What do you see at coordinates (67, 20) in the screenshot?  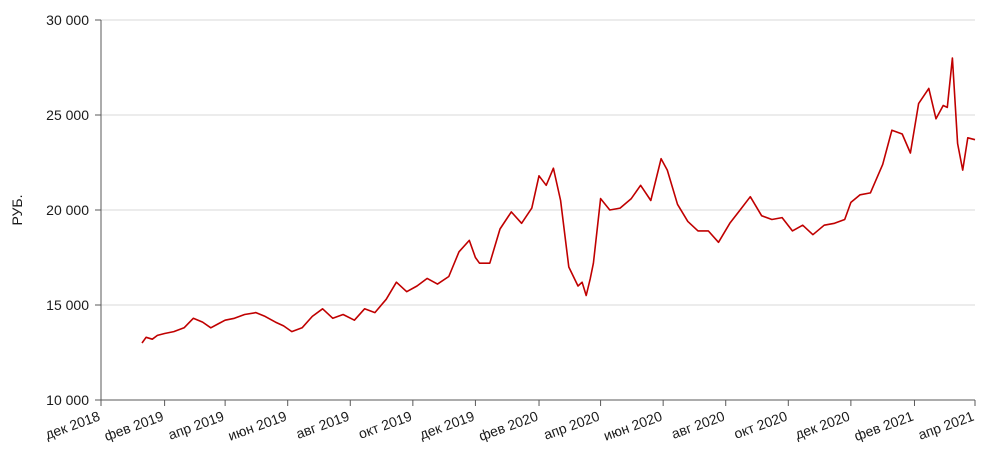 I see `y-tick-label: 30 000` at bounding box center [67, 20].